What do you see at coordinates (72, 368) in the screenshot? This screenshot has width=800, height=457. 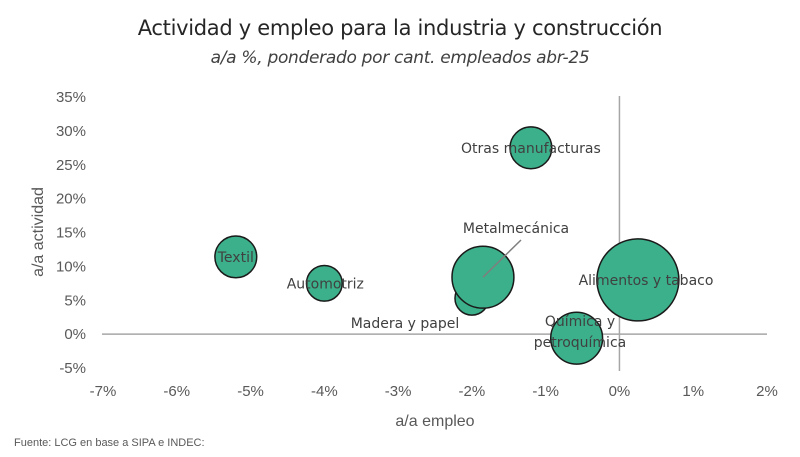 I see `y-tick-label: -5%` at bounding box center [72, 368].